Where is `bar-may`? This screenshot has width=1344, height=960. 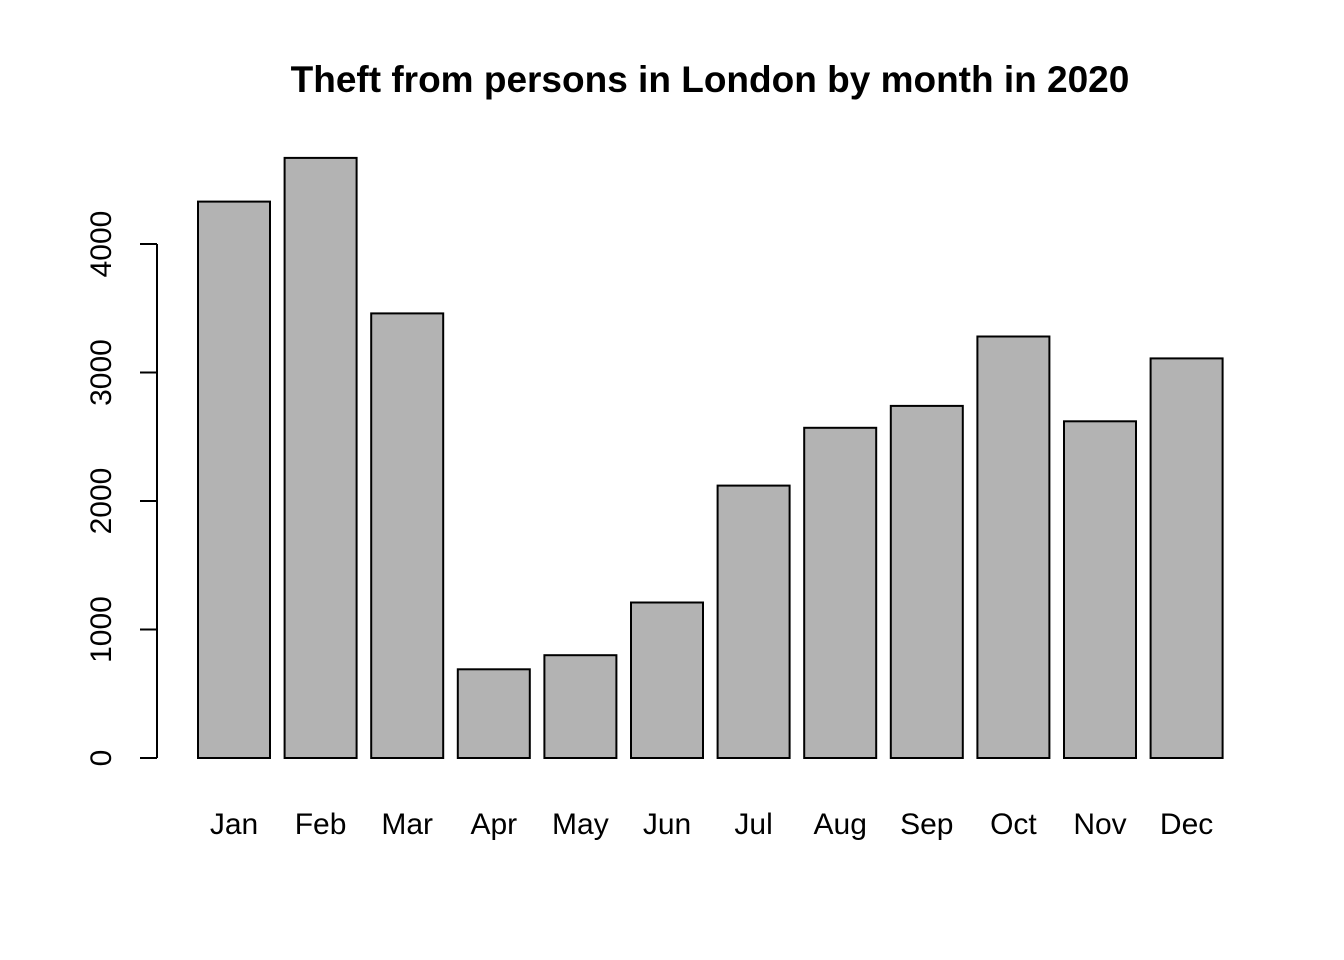
bar-may is located at coordinates (580, 707).